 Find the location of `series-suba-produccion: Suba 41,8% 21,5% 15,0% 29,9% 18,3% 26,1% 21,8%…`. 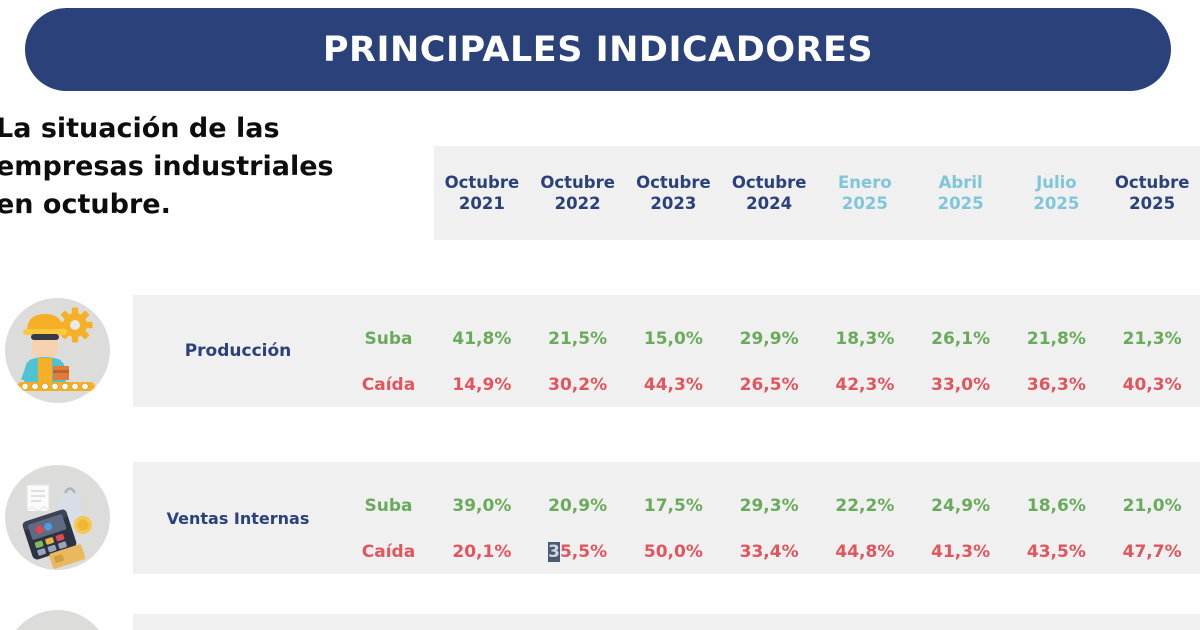

series-suba-produccion: Suba 41,8% 21,5% 15,0% 29,9% 18,3% 26,1% 21,8%… is located at coordinates (771, 339).